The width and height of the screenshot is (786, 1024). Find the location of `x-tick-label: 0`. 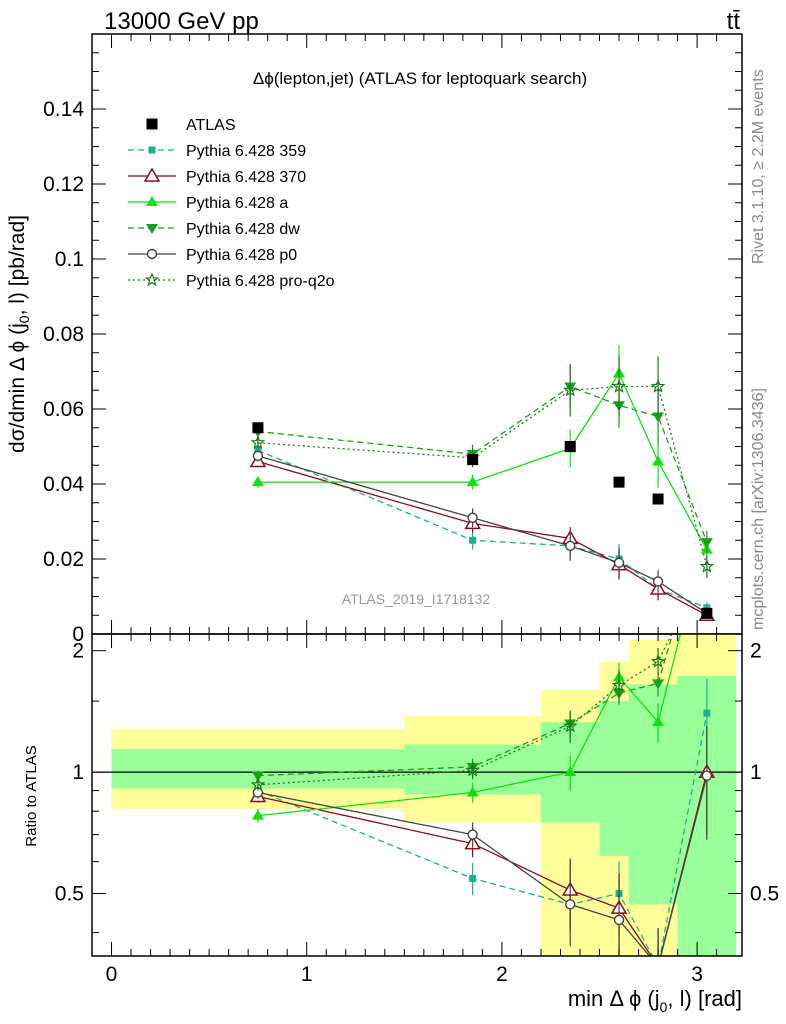

x-tick-label: 0 is located at coordinates (112, 974).